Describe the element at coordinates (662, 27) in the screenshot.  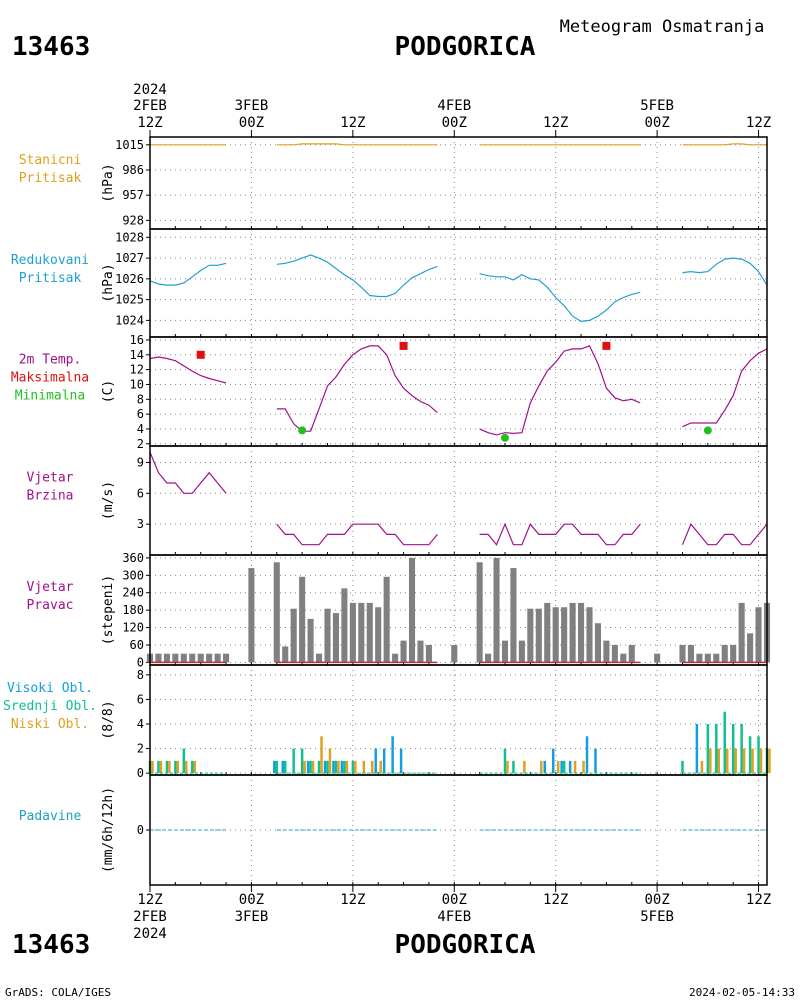
I see `title: Meteogram Osmatranja` at that location.